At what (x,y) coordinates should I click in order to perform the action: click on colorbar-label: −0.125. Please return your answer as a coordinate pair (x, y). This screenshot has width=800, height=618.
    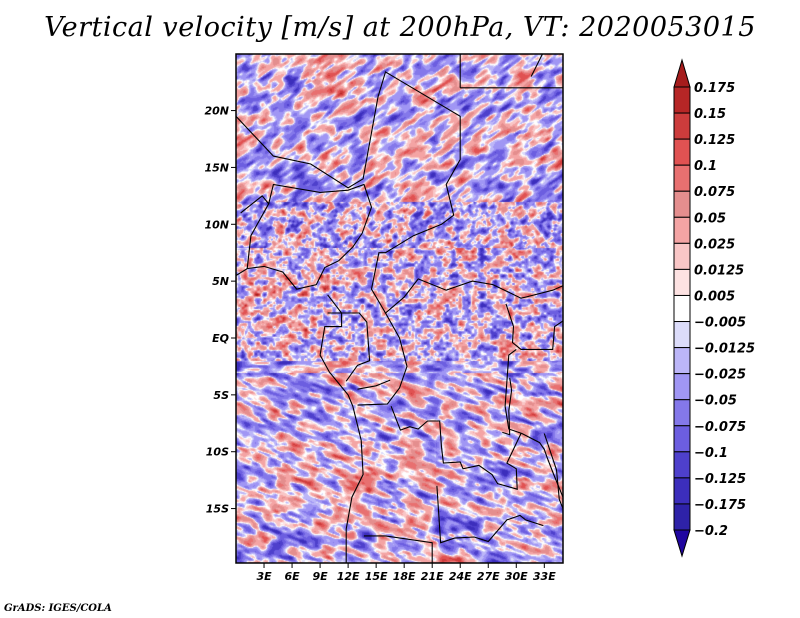
    Looking at the image, I should click on (720, 479).